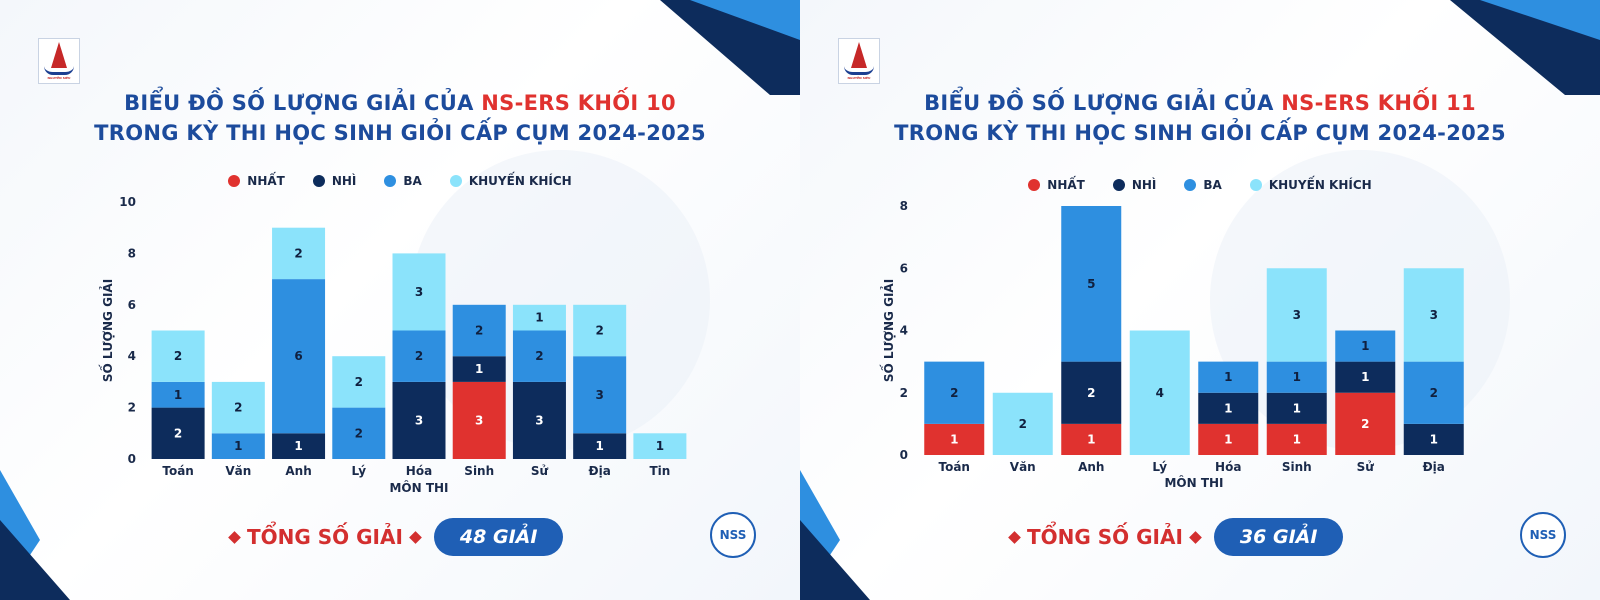 The width and height of the screenshot is (1600, 600). I want to click on bar-segment-Hóa-KHUYẾN KHÍCH, so click(419, 292).